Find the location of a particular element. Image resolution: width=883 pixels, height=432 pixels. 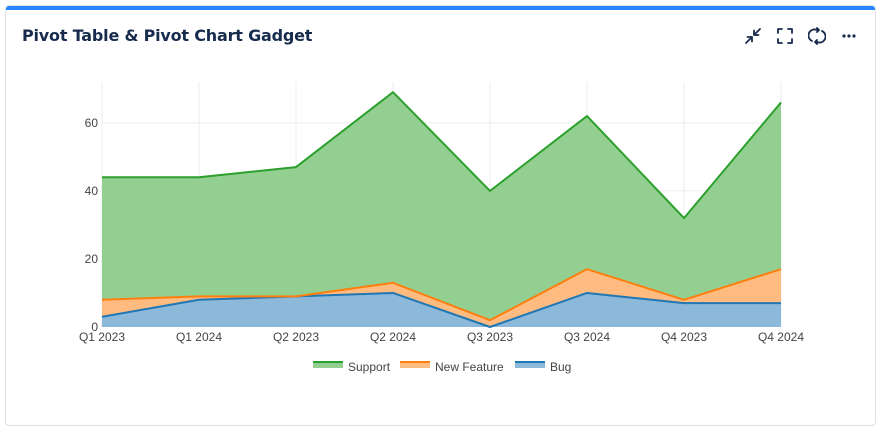

fullscreen-button is located at coordinates (785, 36).